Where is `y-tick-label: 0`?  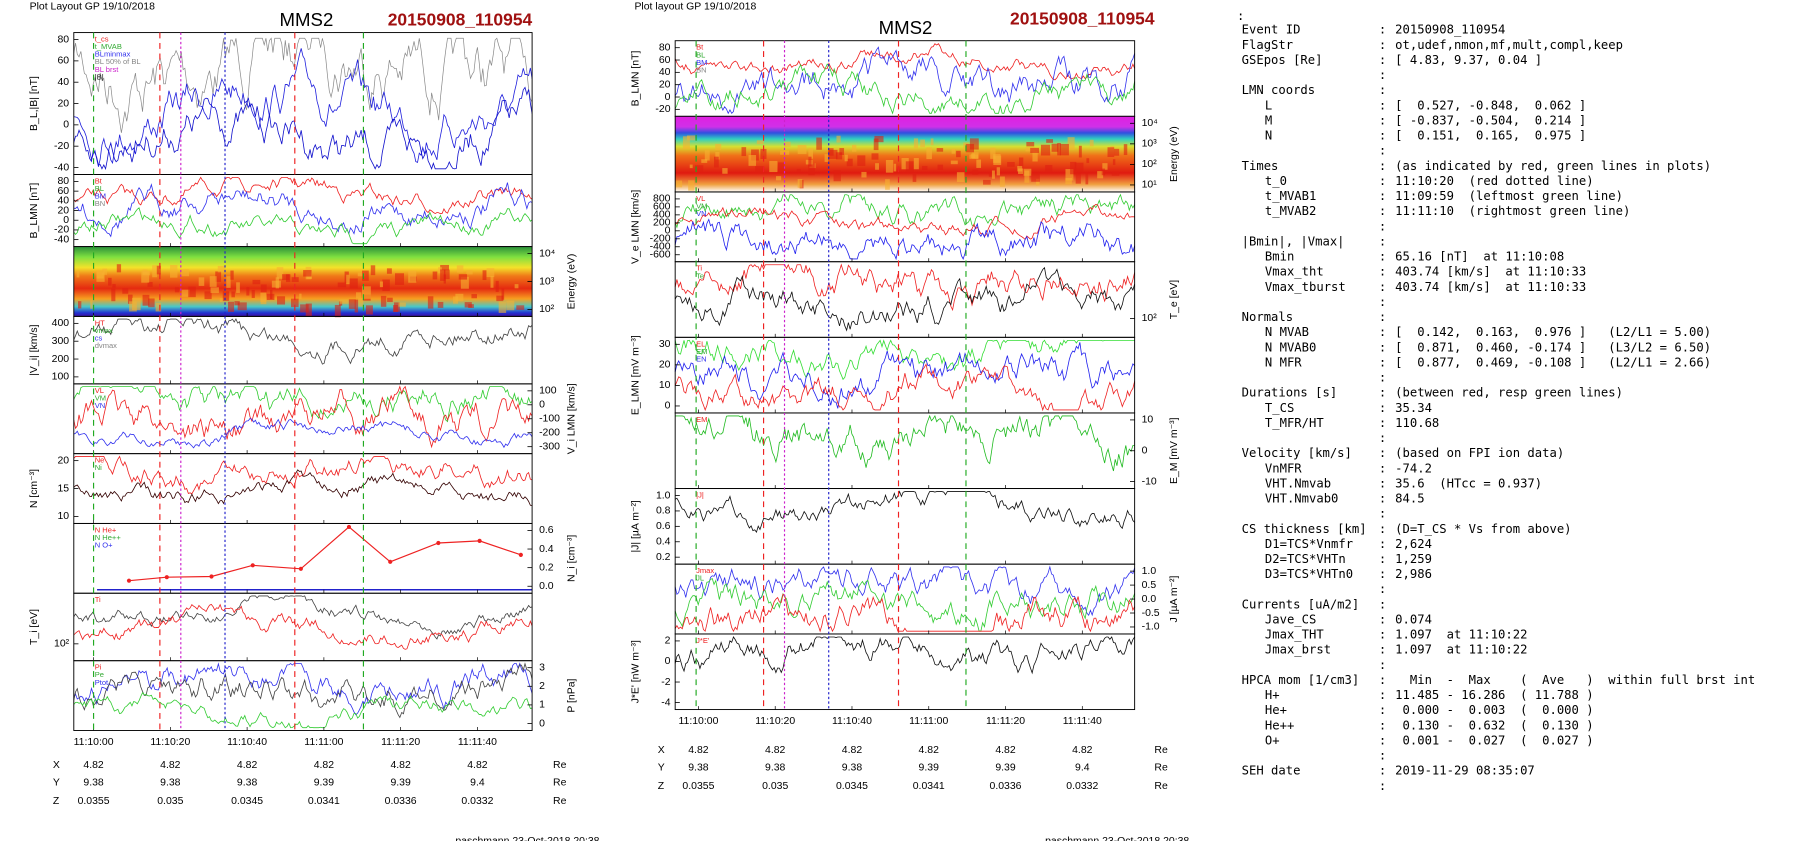
y-tick-label: 0 is located at coordinates (542, 405).